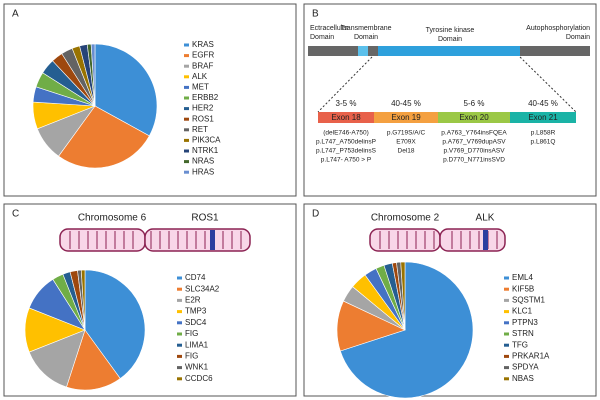 This screenshot has height=400, width=600. I want to click on panel-label: C, so click(15, 214).